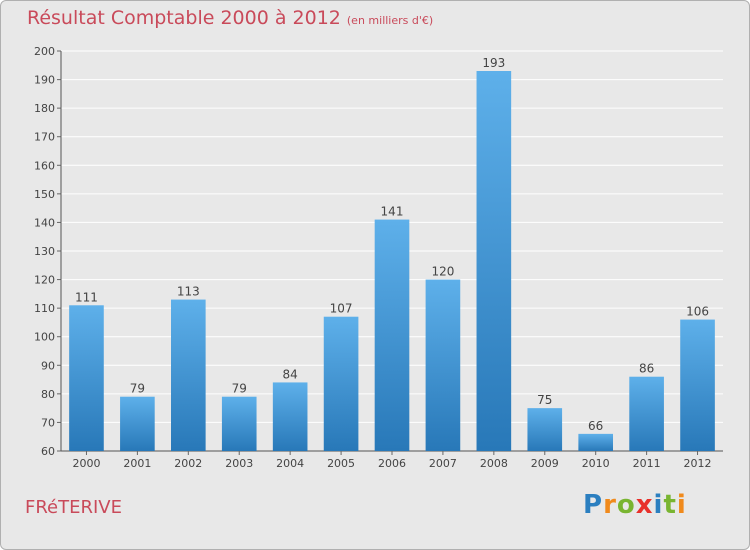 The width and height of the screenshot is (750, 550). Describe the element at coordinates (494, 463) in the screenshot. I see `x-tick-label: 2008` at that location.